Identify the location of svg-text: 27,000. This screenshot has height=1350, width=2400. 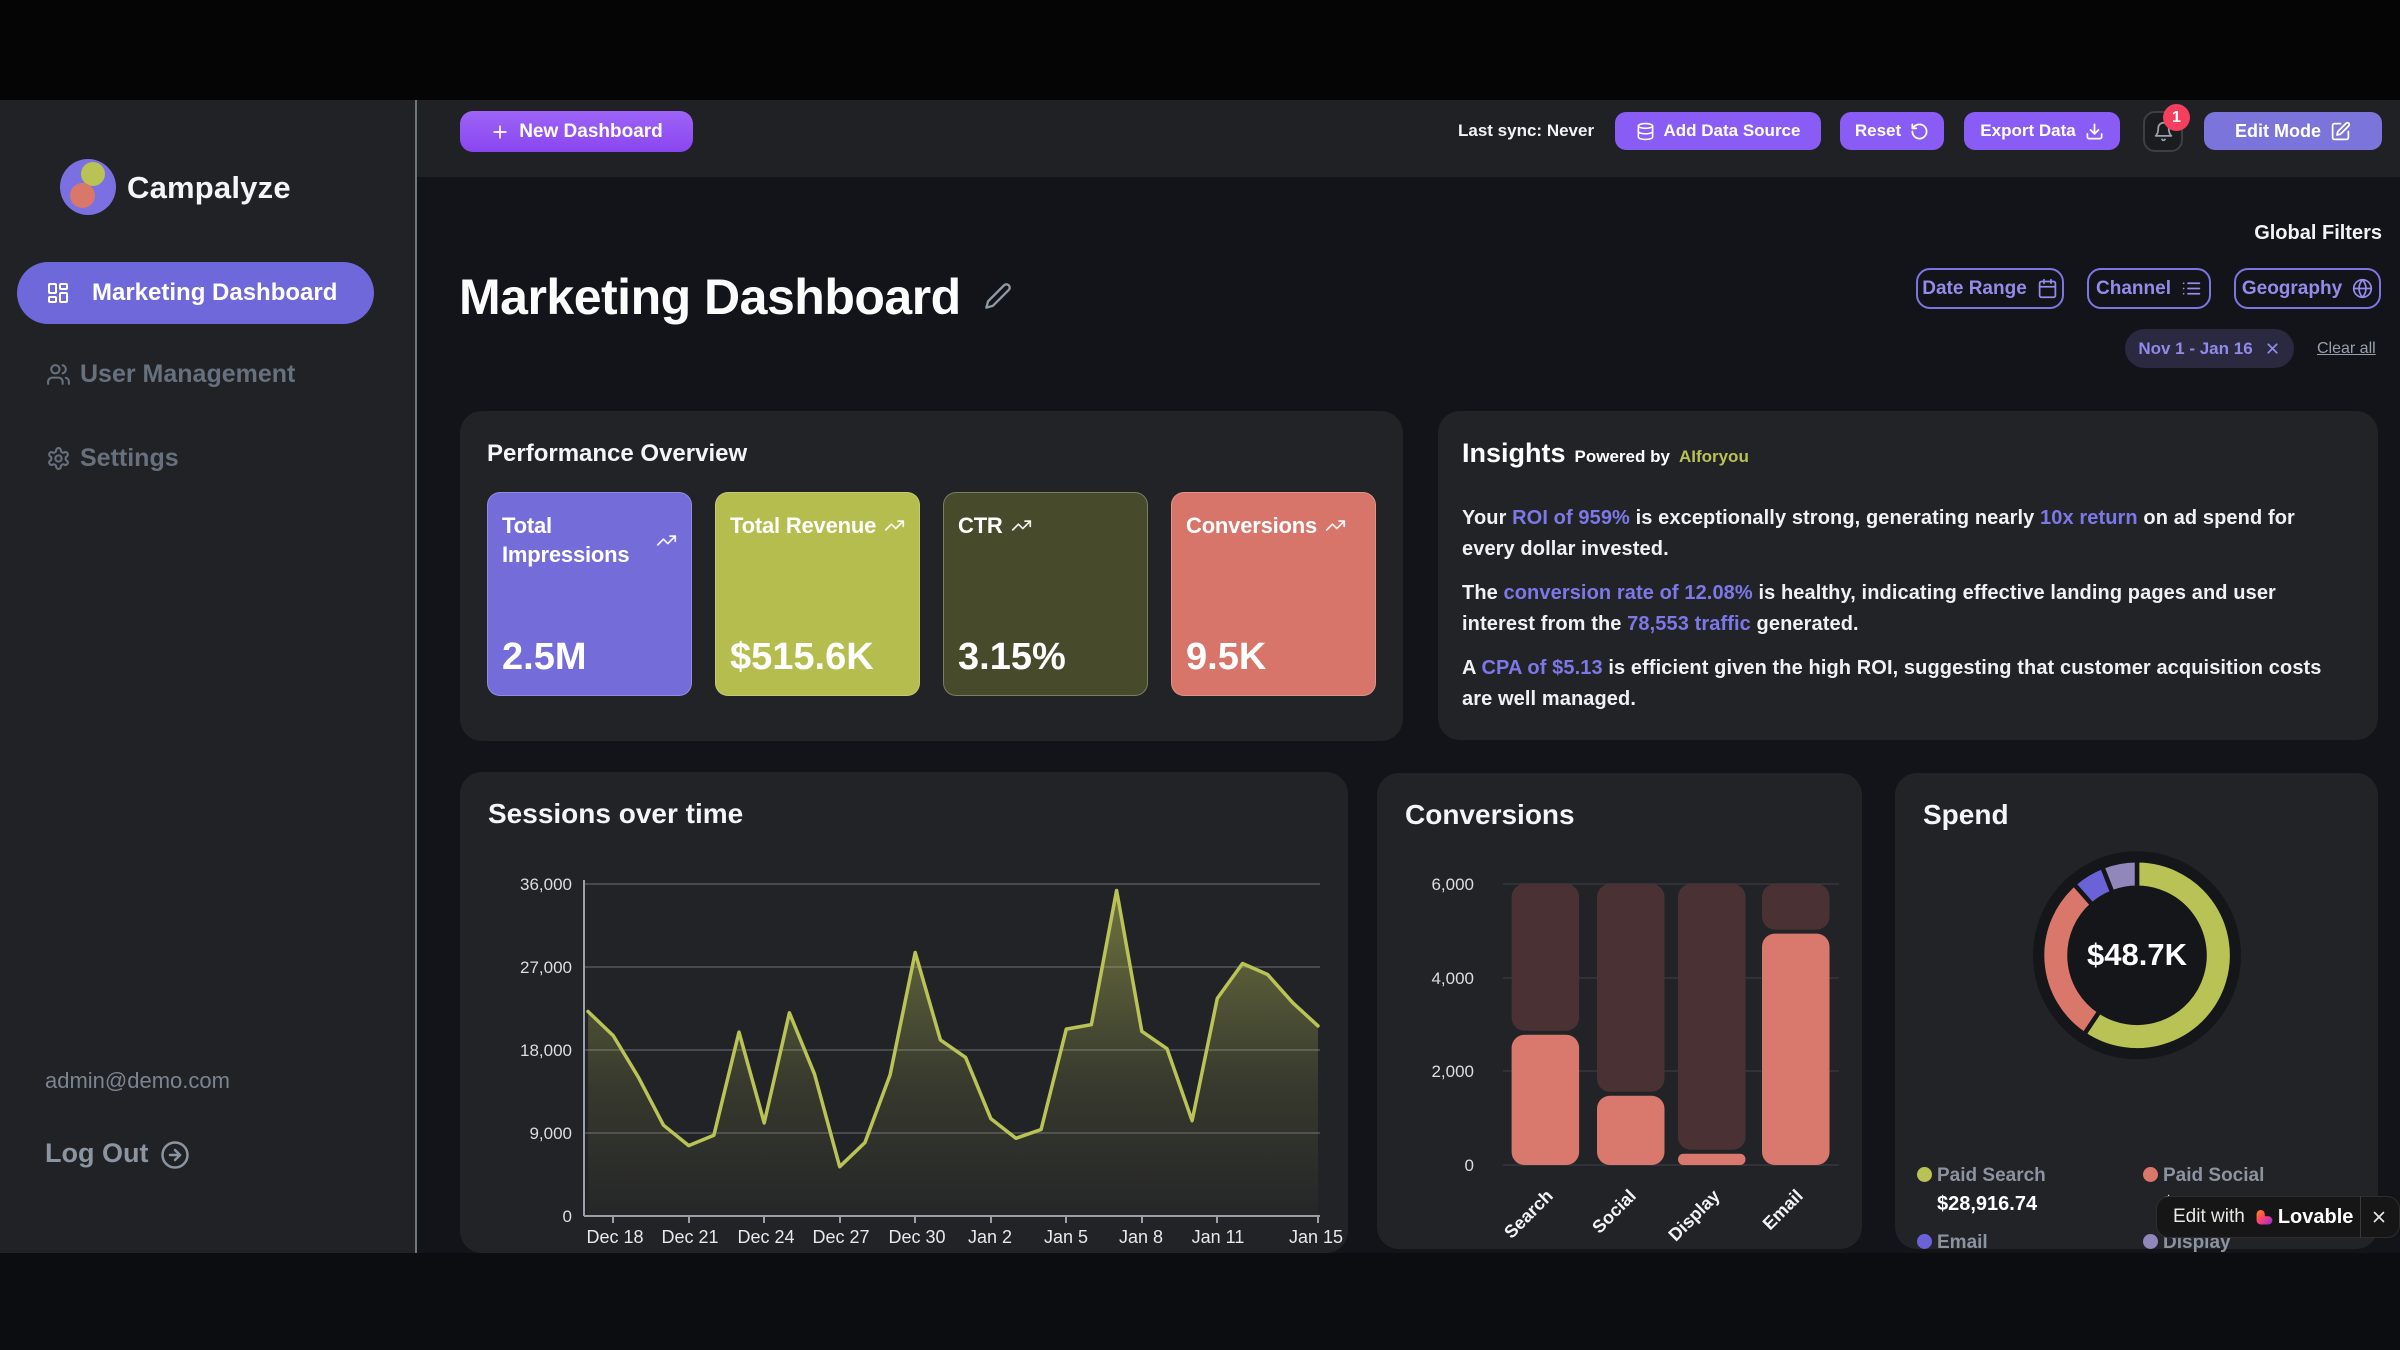
(546, 967).